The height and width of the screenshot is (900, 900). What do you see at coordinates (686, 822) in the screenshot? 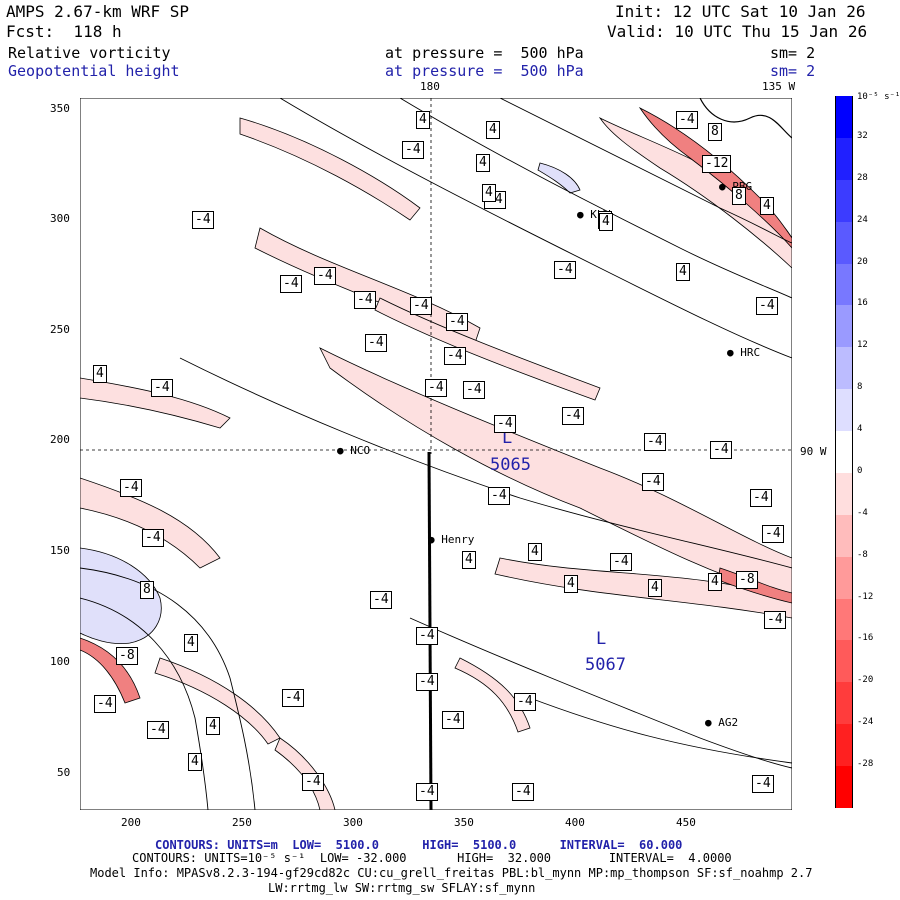
I see `x-tick-450: 450` at bounding box center [686, 822].